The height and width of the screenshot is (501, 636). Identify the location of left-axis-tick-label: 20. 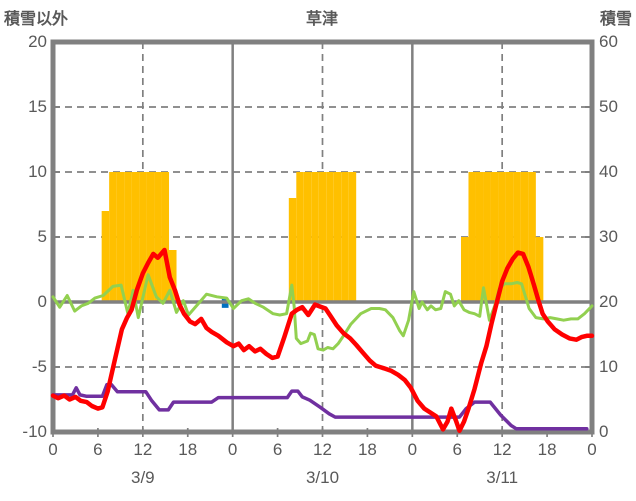
(37, 41).